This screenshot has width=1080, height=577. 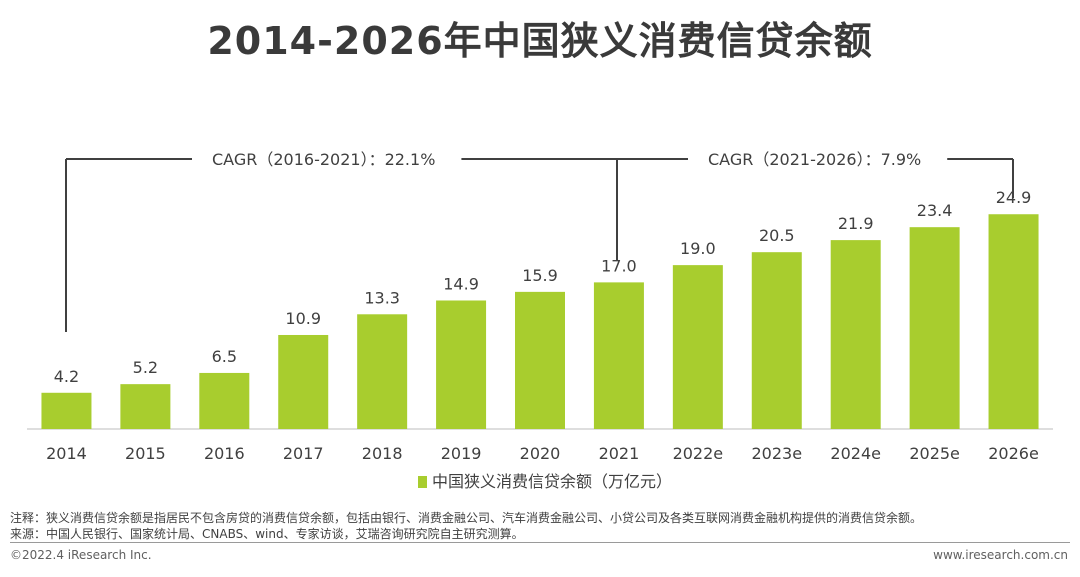 I want to click on x-tick-label-2015: 2015, so click(x=145, y=453).